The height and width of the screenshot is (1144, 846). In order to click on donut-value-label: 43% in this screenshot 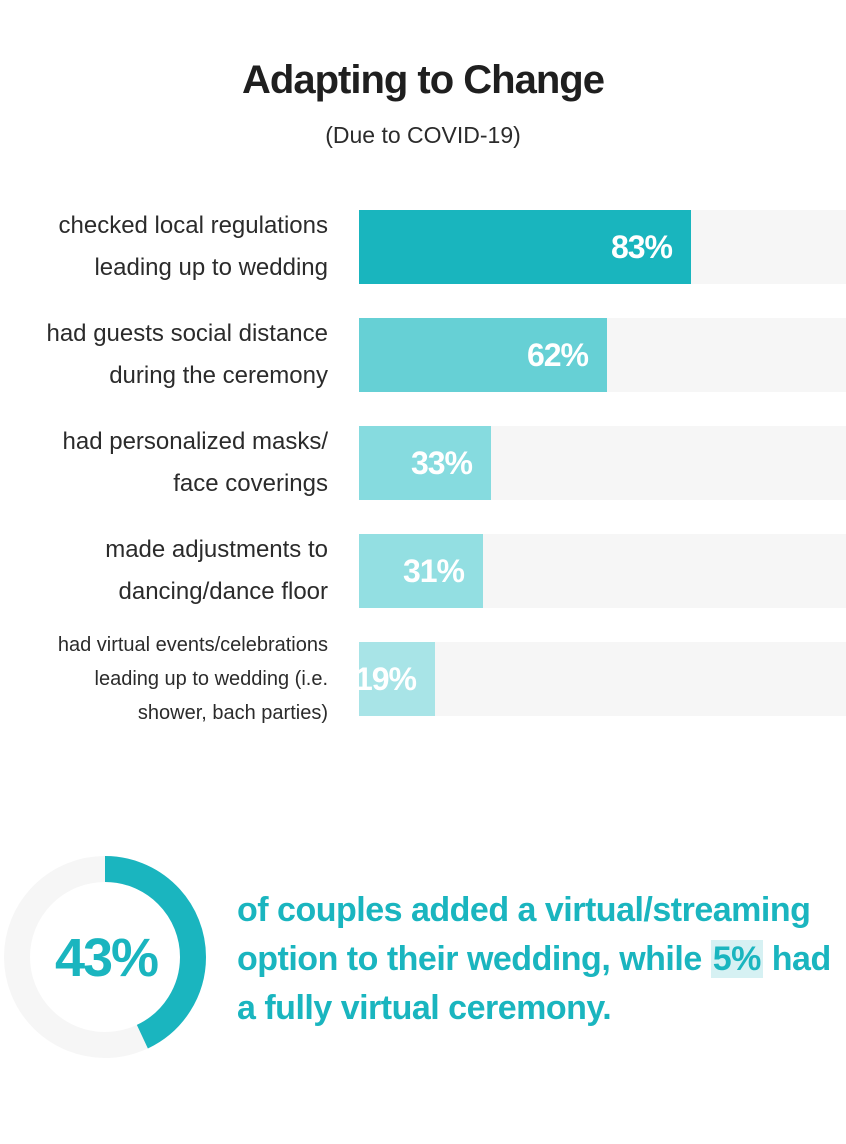, I will do `click(106, 958)`.